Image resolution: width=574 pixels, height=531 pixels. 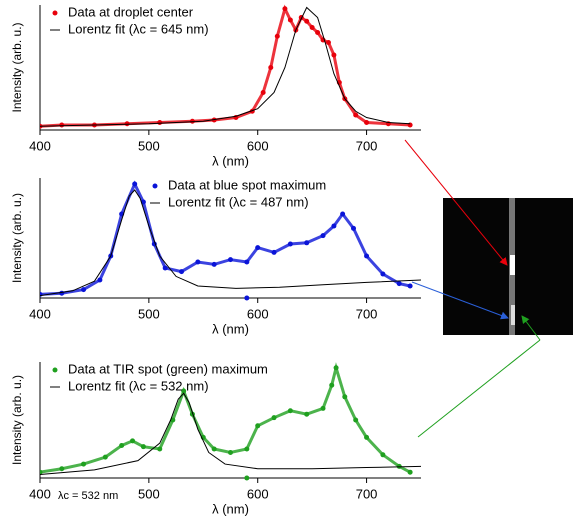 I want to click on legend-label: Data at blue spot maximum, so click(x=247, y=184).